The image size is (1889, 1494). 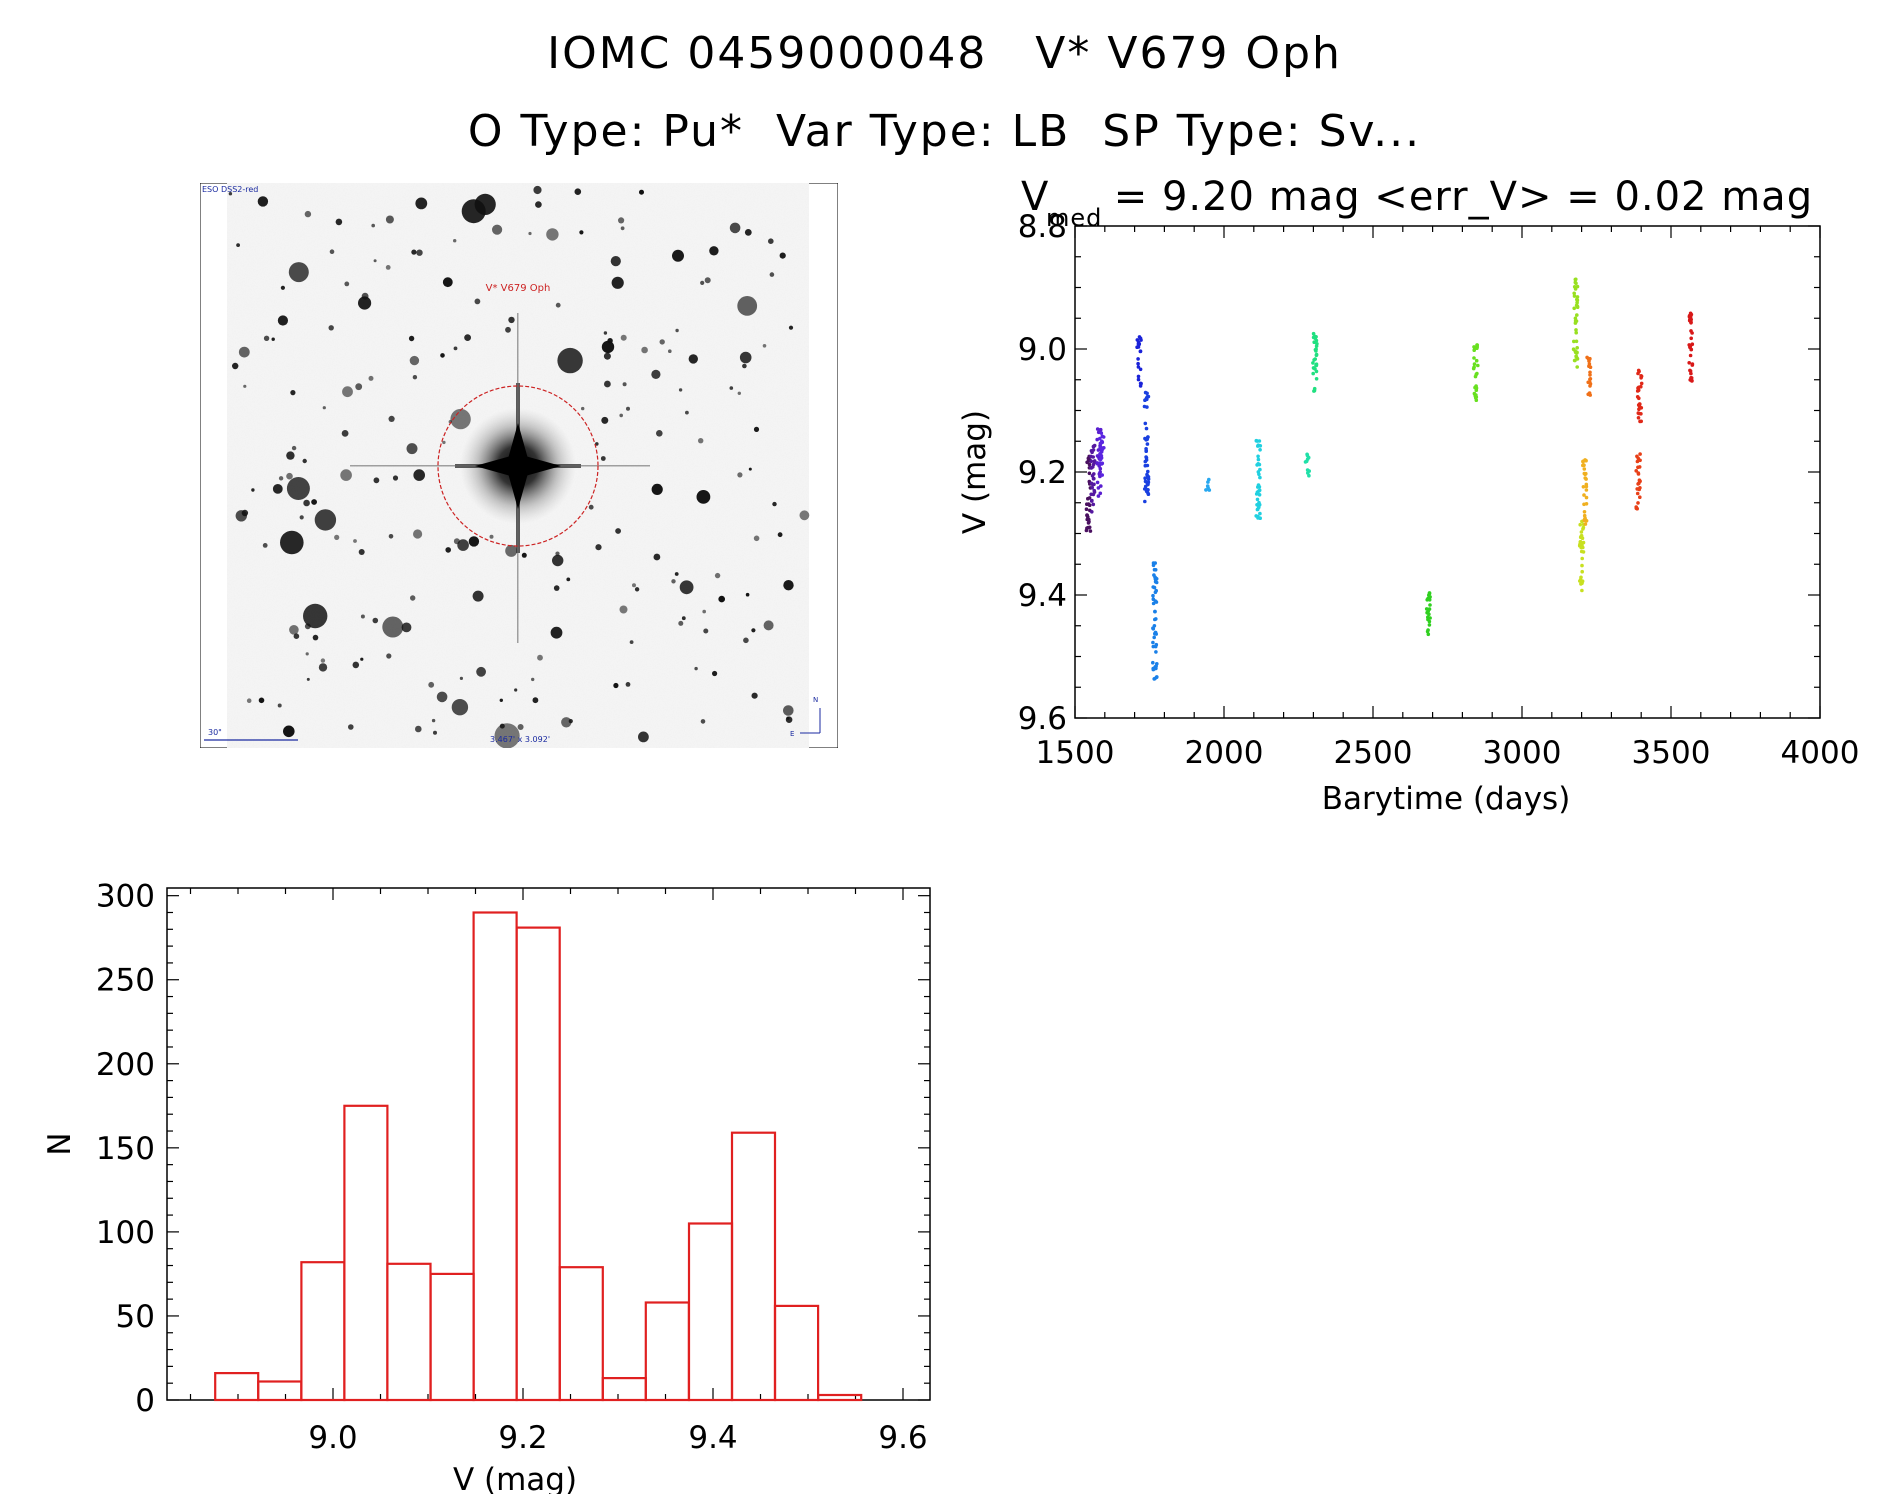 What do you see at coordinates (452, 1337) in the screenshot?
I see `hist-bar` at bounding box center [452, 1337].